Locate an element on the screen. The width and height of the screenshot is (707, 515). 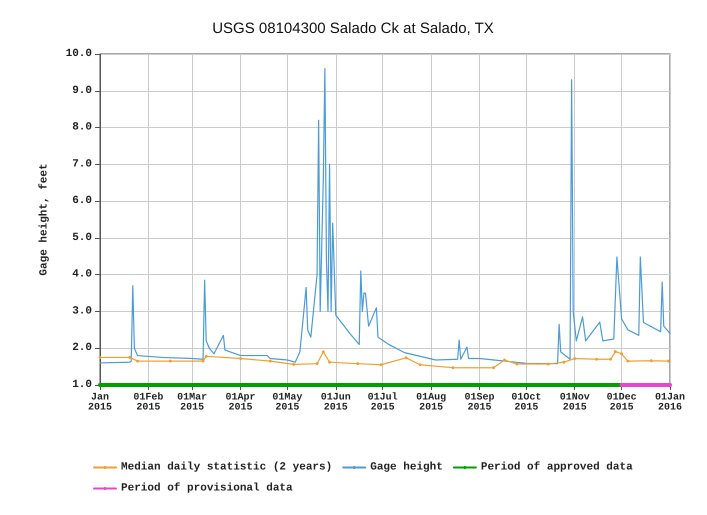
y-tick-label: 9.0 is located at coordinates (82, 90).